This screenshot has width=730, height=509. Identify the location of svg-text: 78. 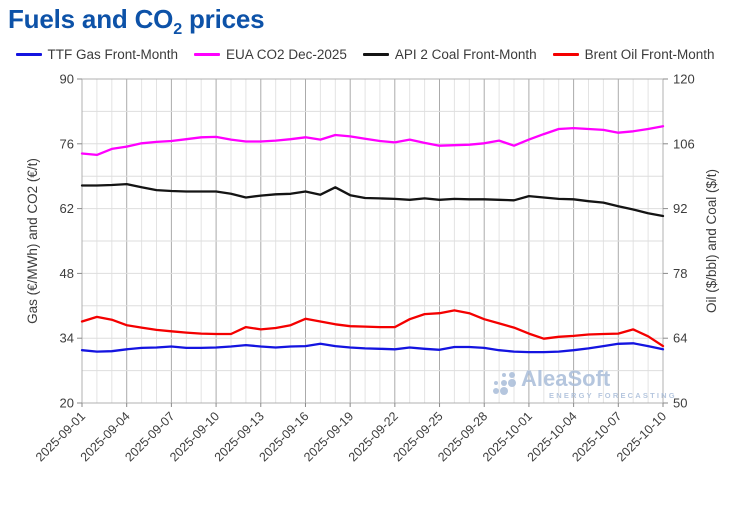
(680, 273).